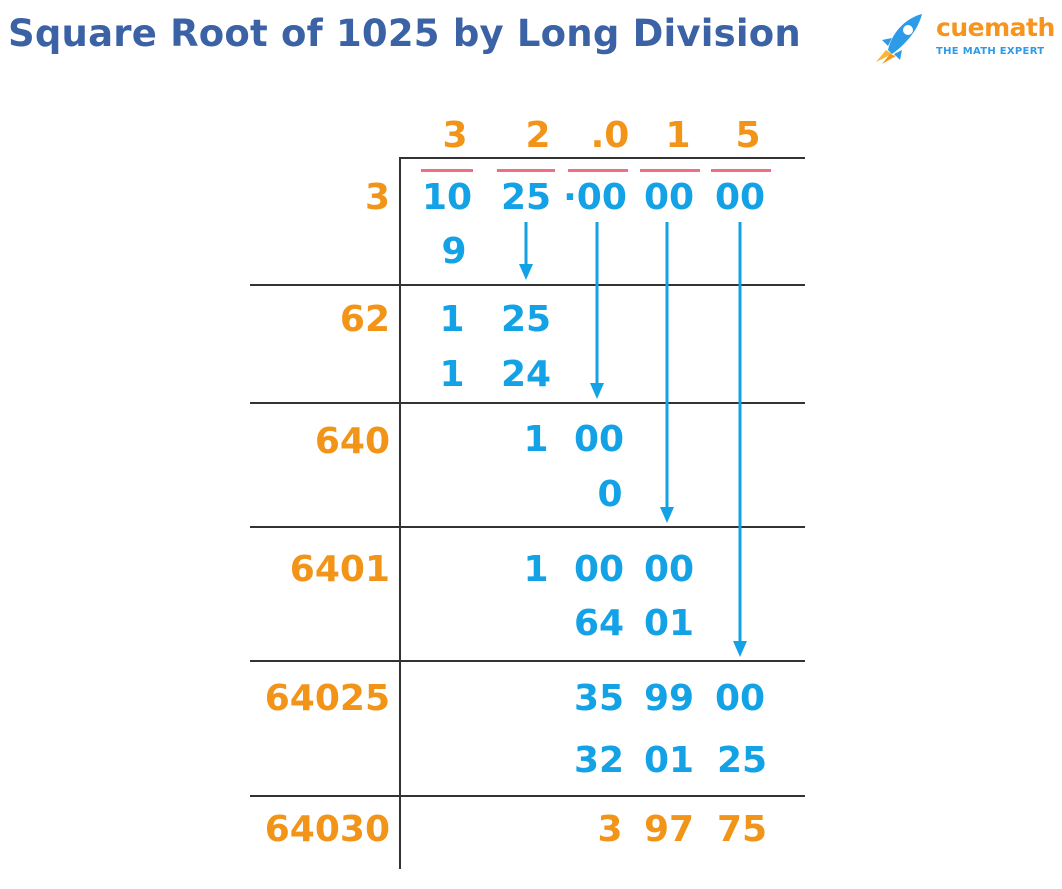  I want to click on brand-tagline: THE MATH EXPERT, so click(990, 51).